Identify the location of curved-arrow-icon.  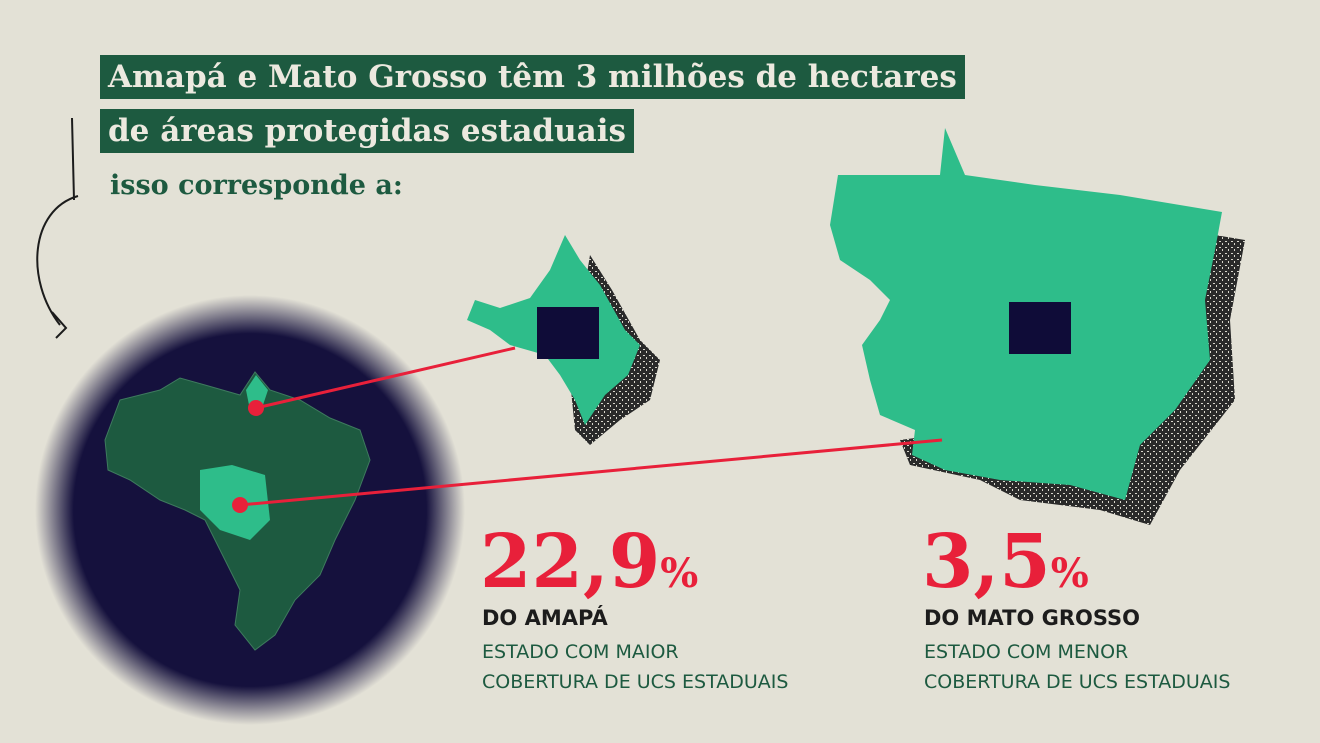
(57, 228).